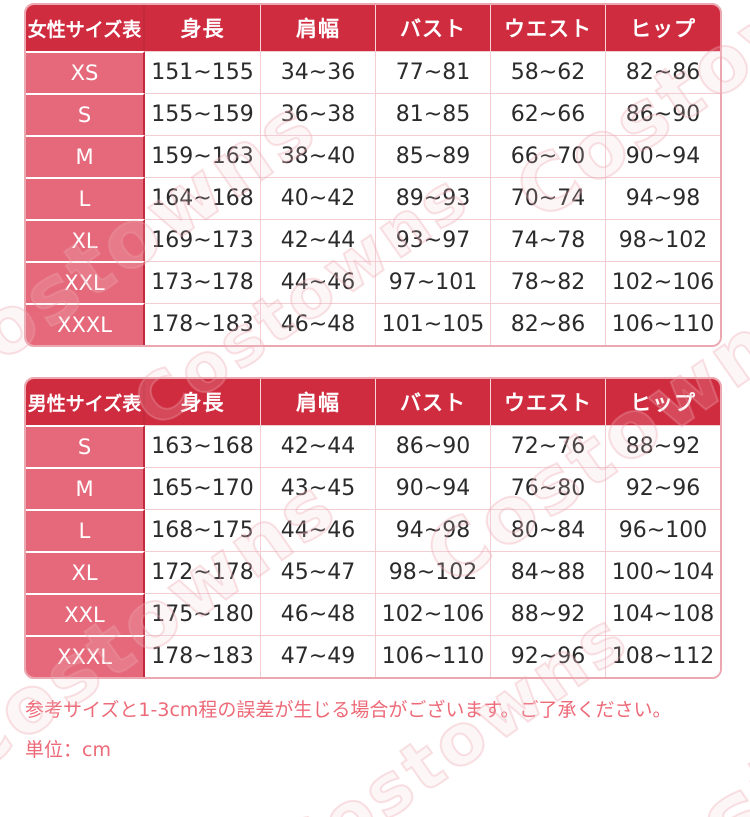  Describe the element at coordinates (432, 240) in the screenshot. I see `measurement-cell: 93~97` at that location.